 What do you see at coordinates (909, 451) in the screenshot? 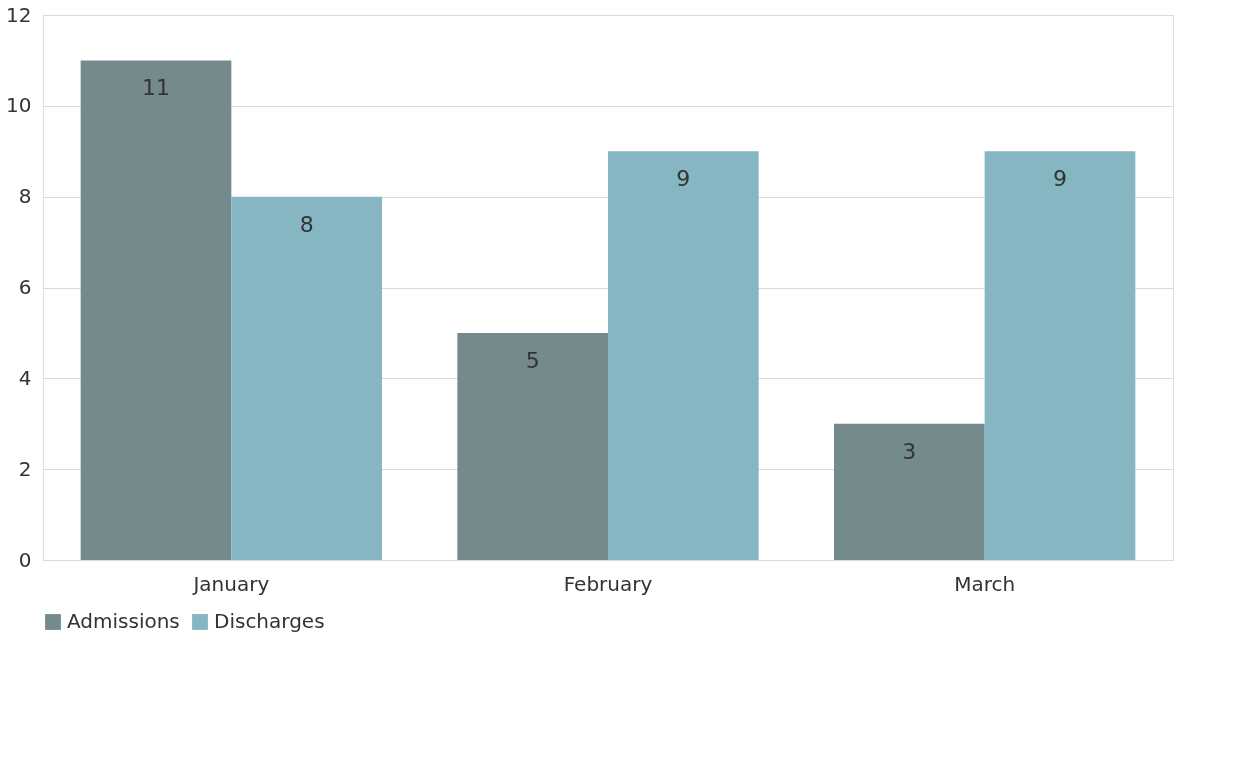
I see `data-label: 3` at bounding box center [909, 451].